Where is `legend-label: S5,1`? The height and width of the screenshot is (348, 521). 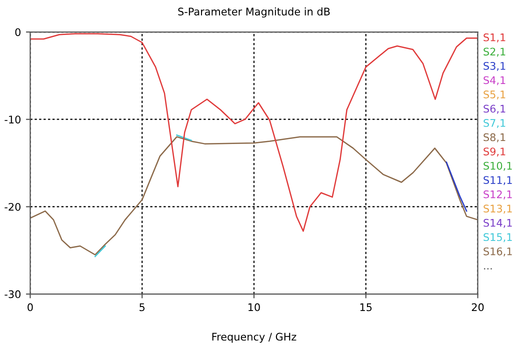
legend-label: S5,1 is located at coordinates (495, 95).